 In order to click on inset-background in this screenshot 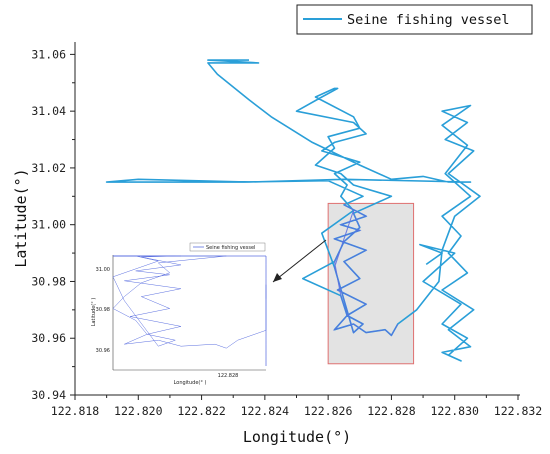, I will do `click(177, 307)`.